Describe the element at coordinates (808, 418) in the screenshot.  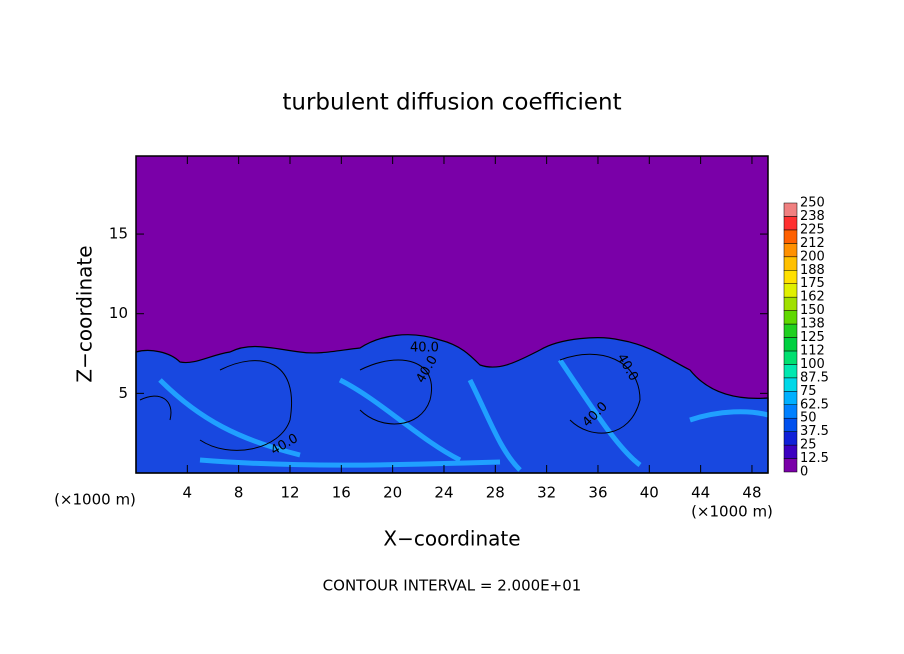
I see `colorbar-label: 50` at that location.